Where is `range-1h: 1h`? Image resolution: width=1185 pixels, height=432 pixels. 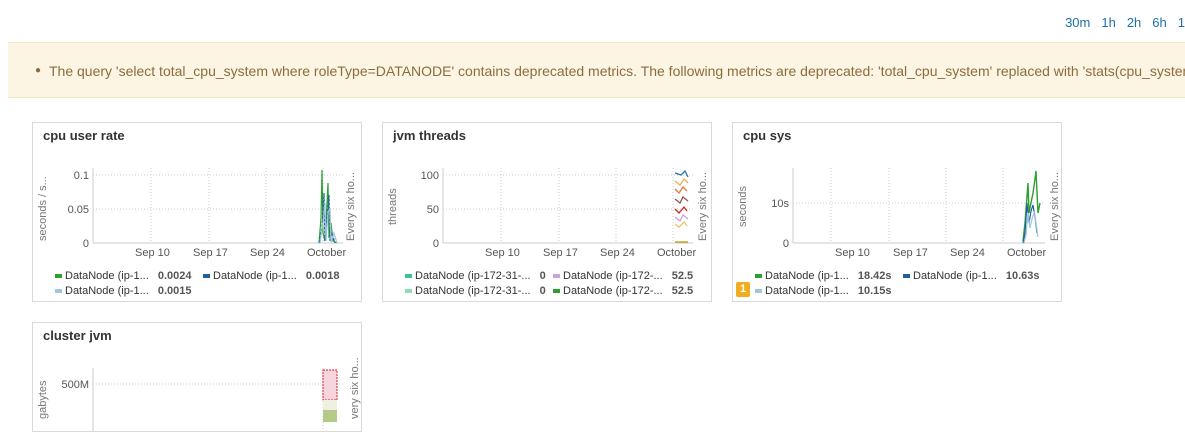
range-1h: 1h is located at coordinates (1108, 22).